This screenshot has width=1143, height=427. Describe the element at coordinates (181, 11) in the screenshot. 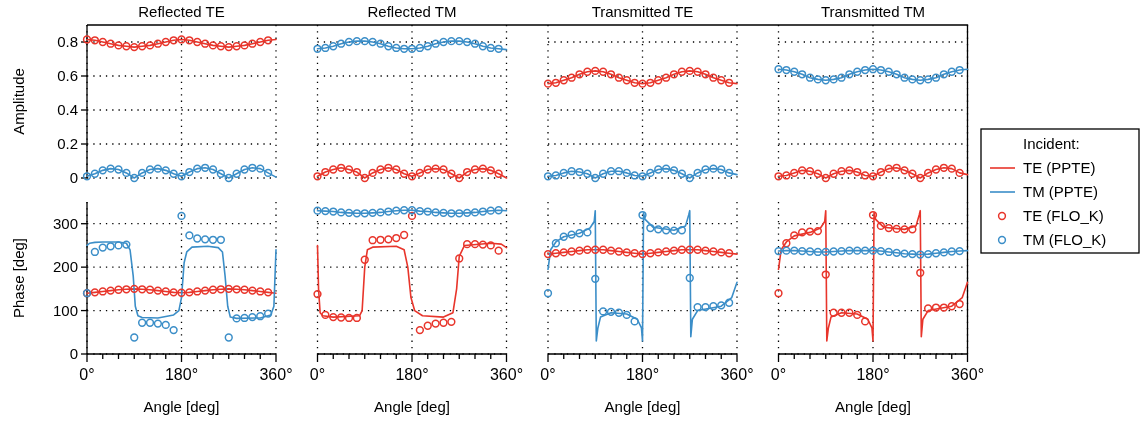

I see `chart-title: Reflected TE` at that location.